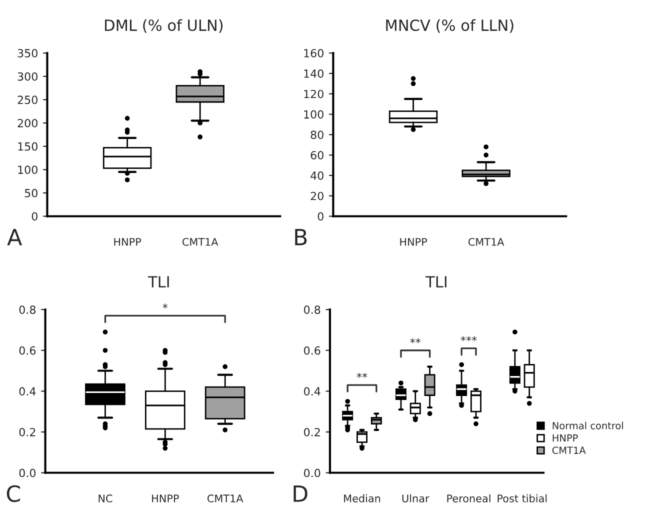 This screenshot has height=510, width=647. Describe the element at coordinates (317, 155) in the screenshot. I see `y-tick-label: 60` at that location.